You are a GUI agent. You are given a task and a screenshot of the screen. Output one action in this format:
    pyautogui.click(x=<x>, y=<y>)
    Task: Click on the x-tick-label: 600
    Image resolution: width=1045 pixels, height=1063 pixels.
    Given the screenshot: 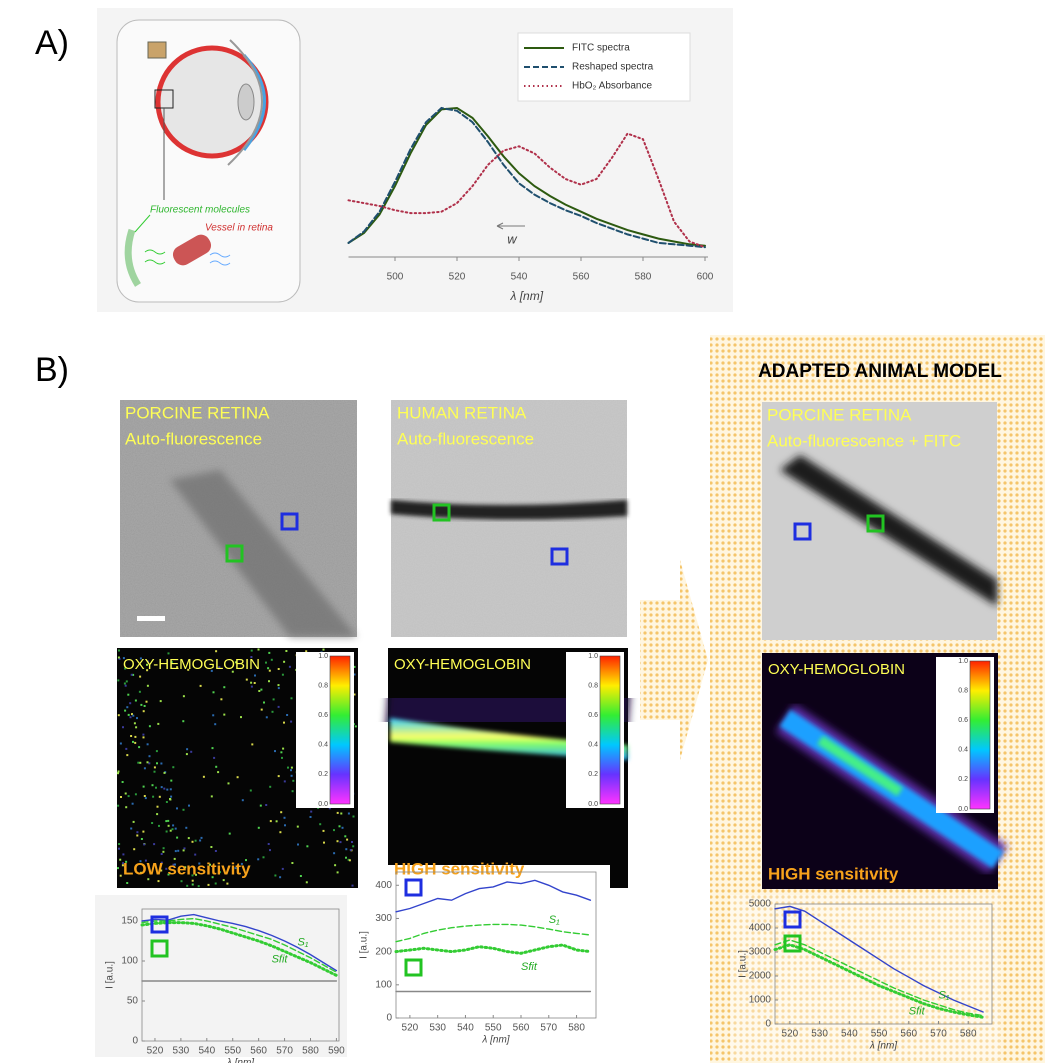 What is the action you would take?
    pyautogui.click(x=705, y=277)
    